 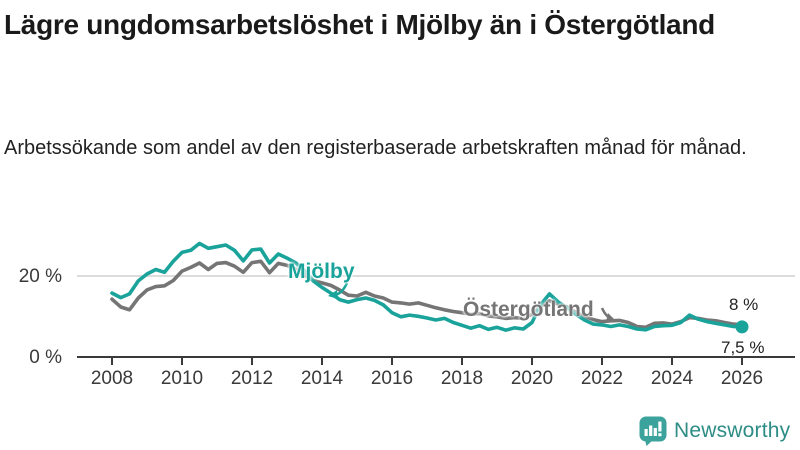 What do you see at coordinates (732, 430) in the screenshot?
I see `newsworthy-logo-text: Newsworthy` at bounding box center [732, 430].